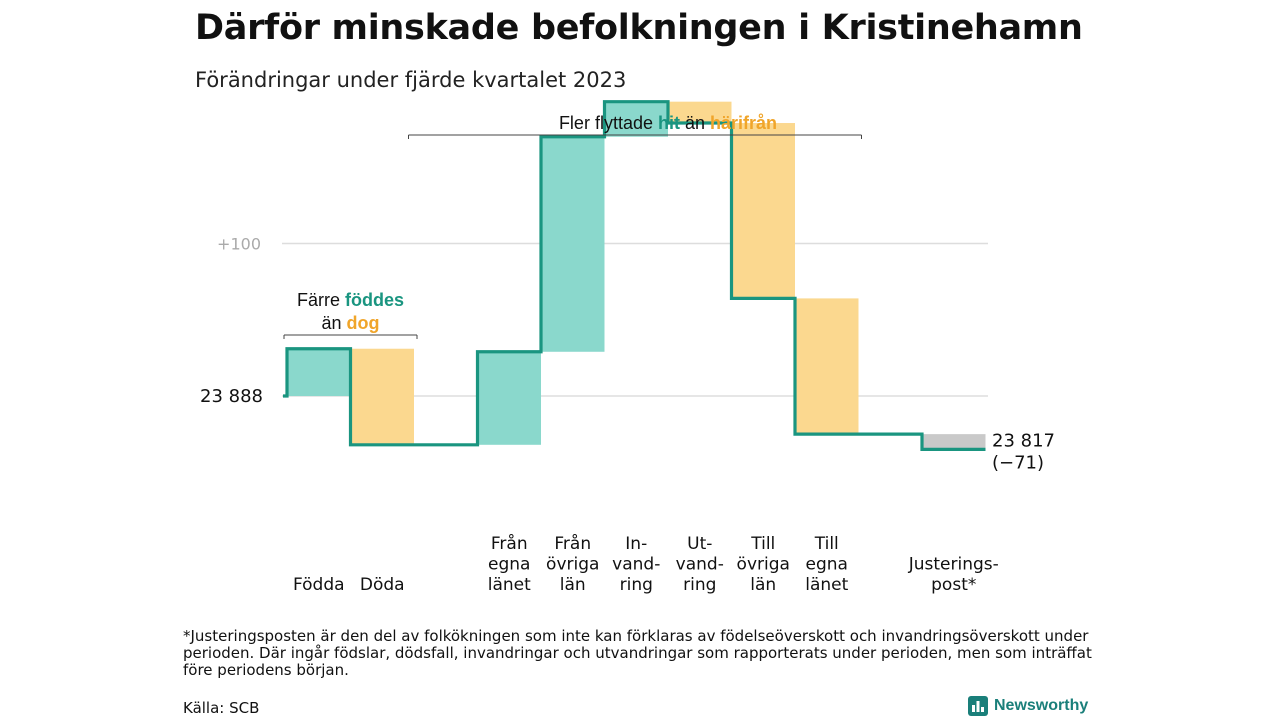 Image resolution: width=1280 pixels, height=720 pixels. What do you see at coordinates (953, 575) in the screenshot?
I see `category-label: Justerings-post*` at bounding box center [953, 575].